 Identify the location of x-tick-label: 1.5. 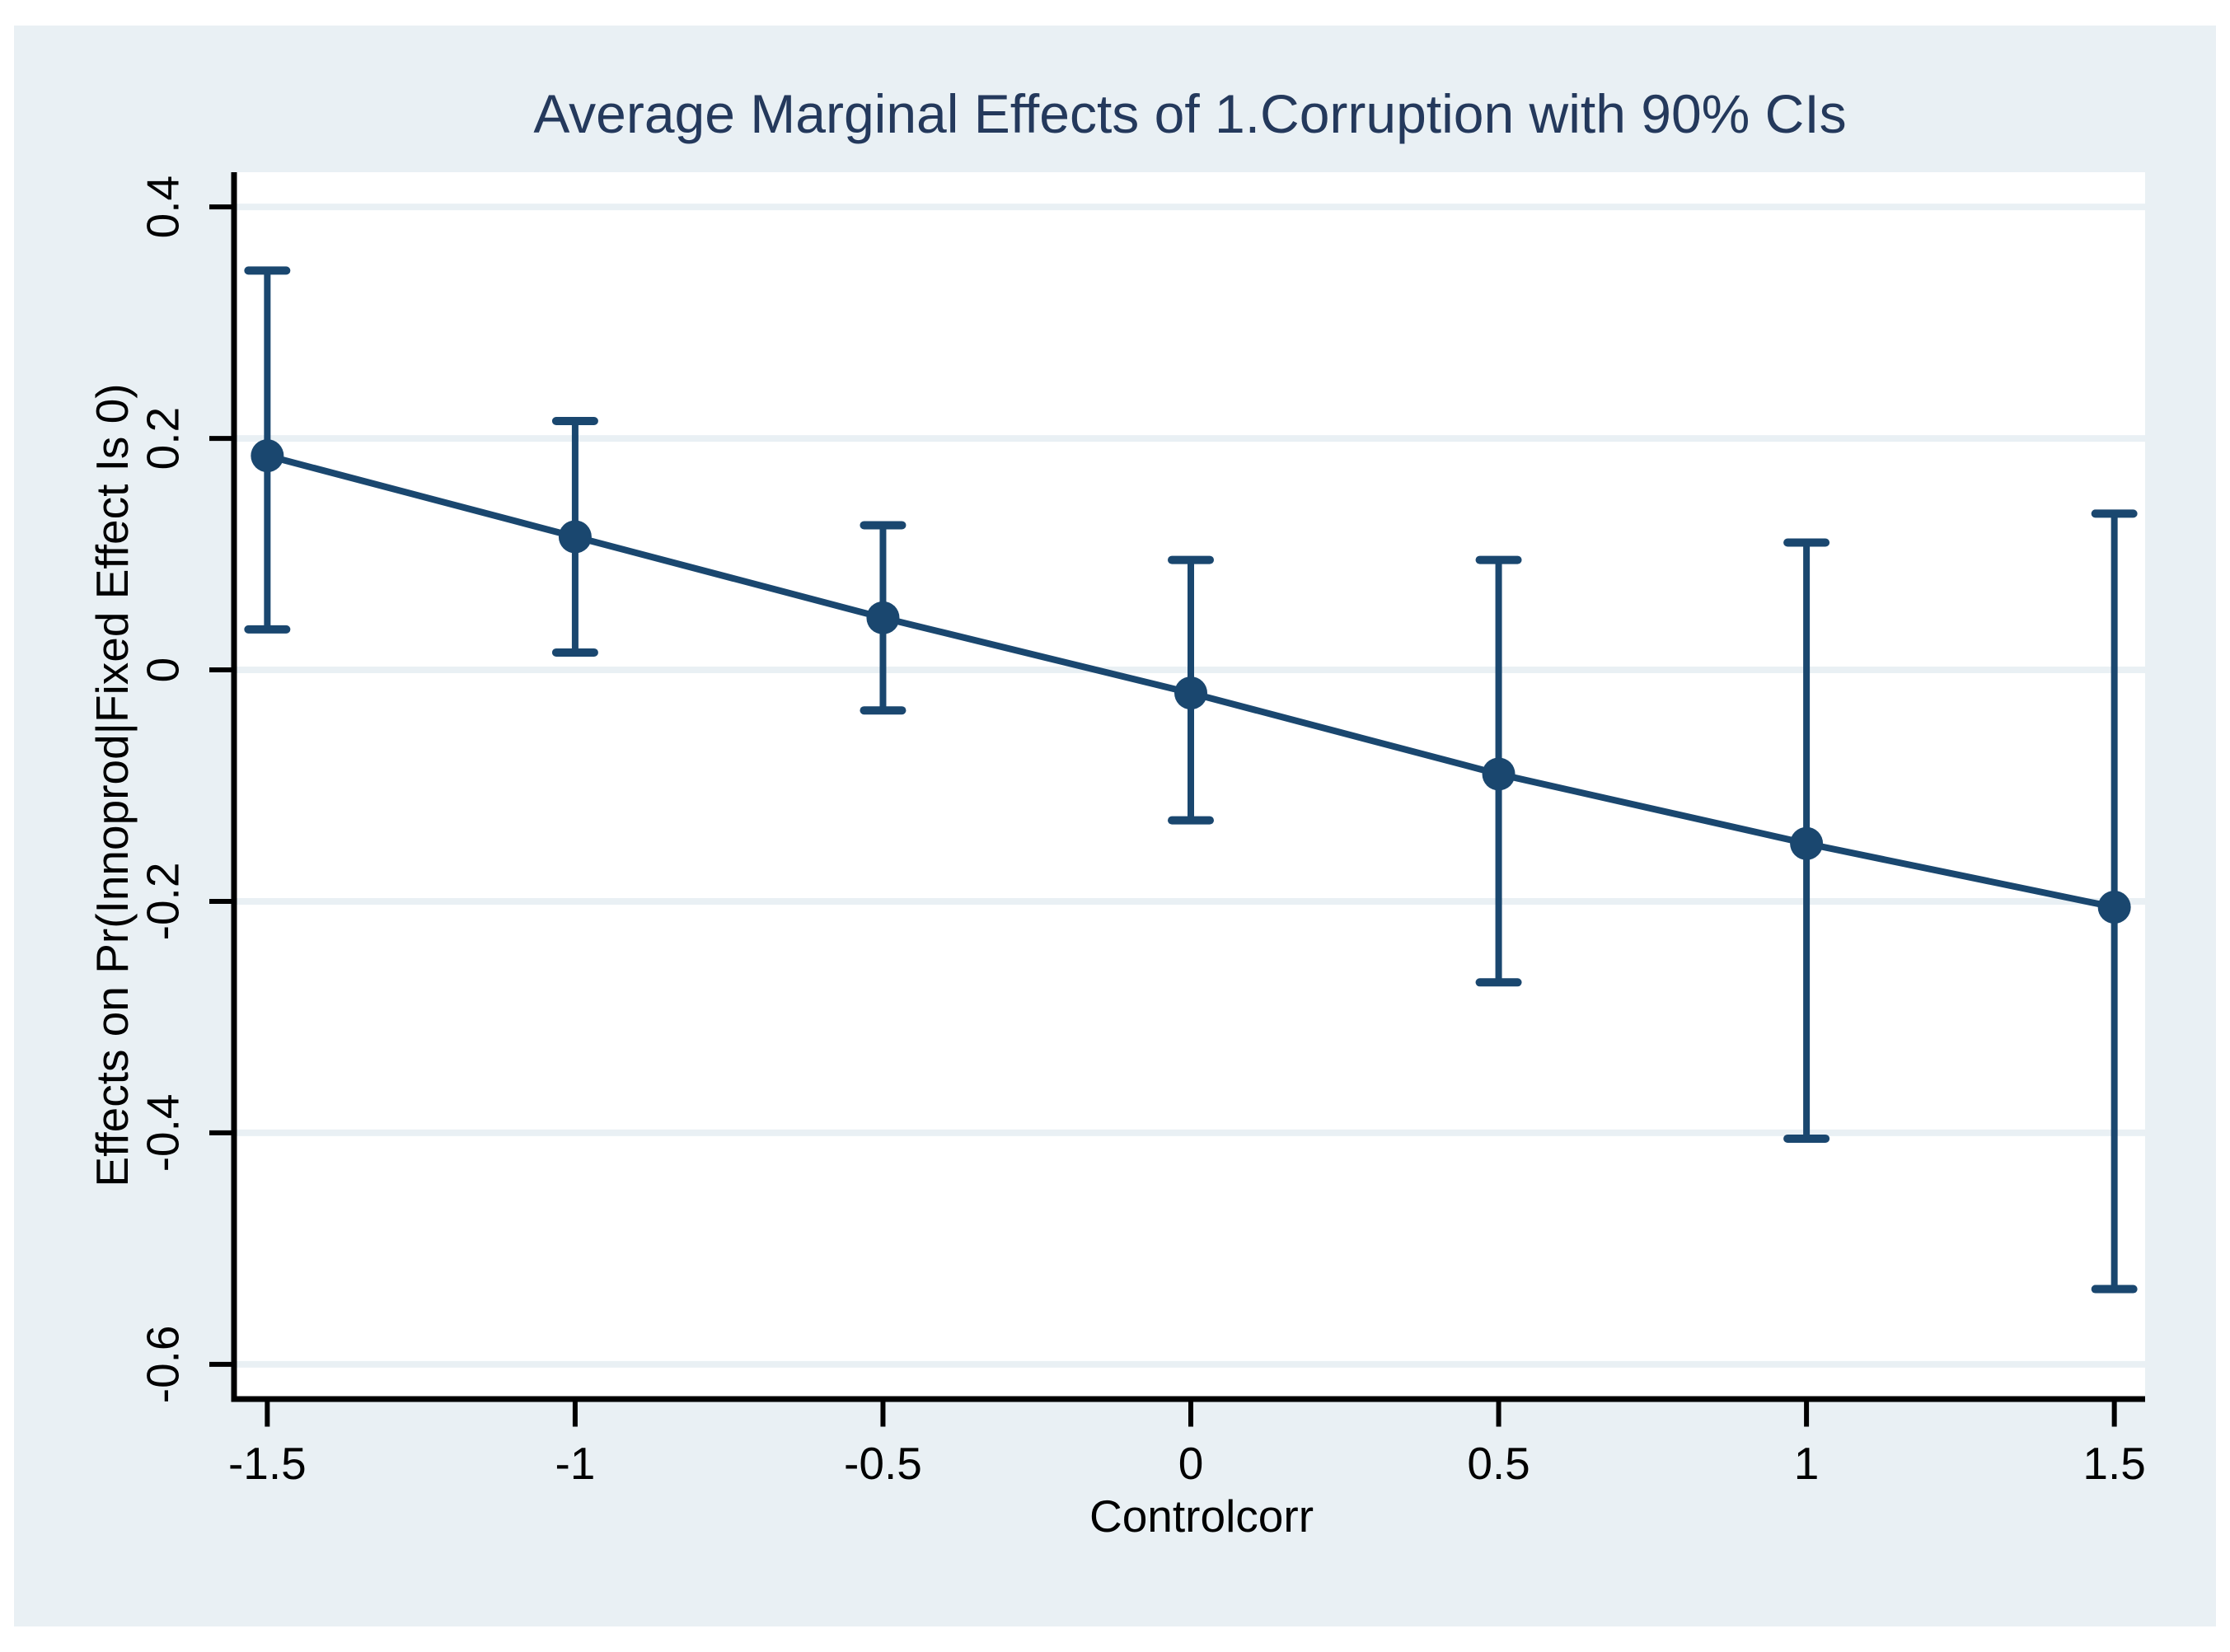
(2113, 1463).